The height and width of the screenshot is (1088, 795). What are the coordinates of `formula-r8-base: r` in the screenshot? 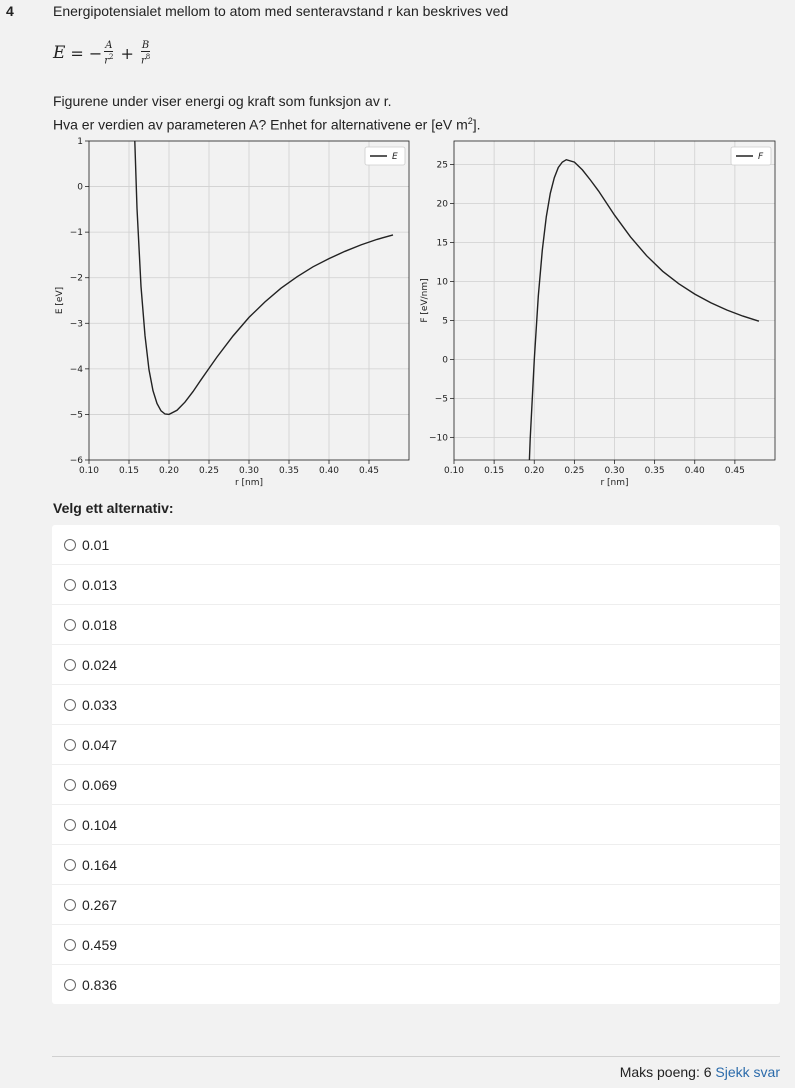 It's located at (143, 61).